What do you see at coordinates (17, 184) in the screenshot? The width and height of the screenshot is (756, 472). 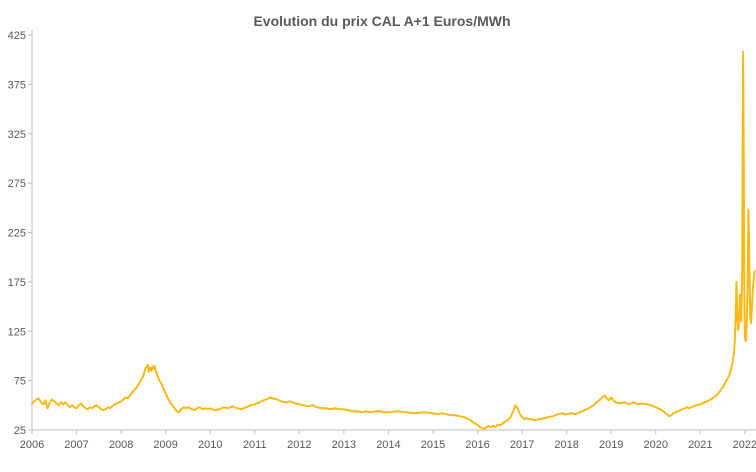 I see `y-axis-tick-label: 275` at bounding box center [17, 184].